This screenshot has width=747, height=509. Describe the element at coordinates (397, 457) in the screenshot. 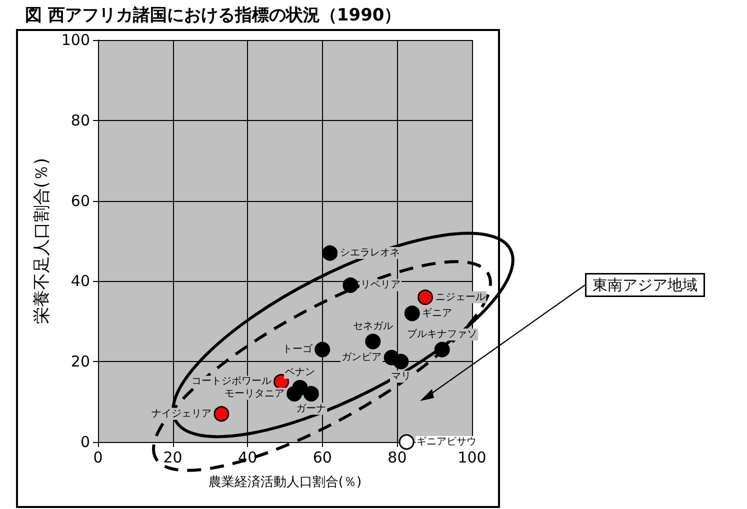

I see `x-tick-label: 80` at that location.